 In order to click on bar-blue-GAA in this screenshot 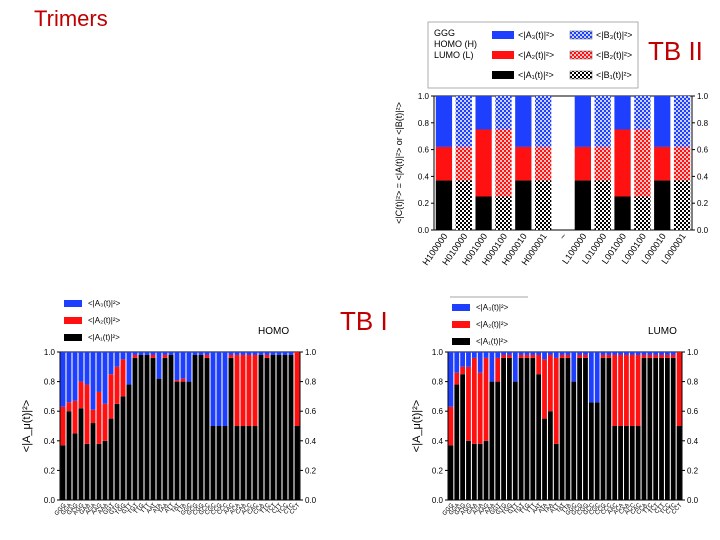, I will do `click(474, 355)`.